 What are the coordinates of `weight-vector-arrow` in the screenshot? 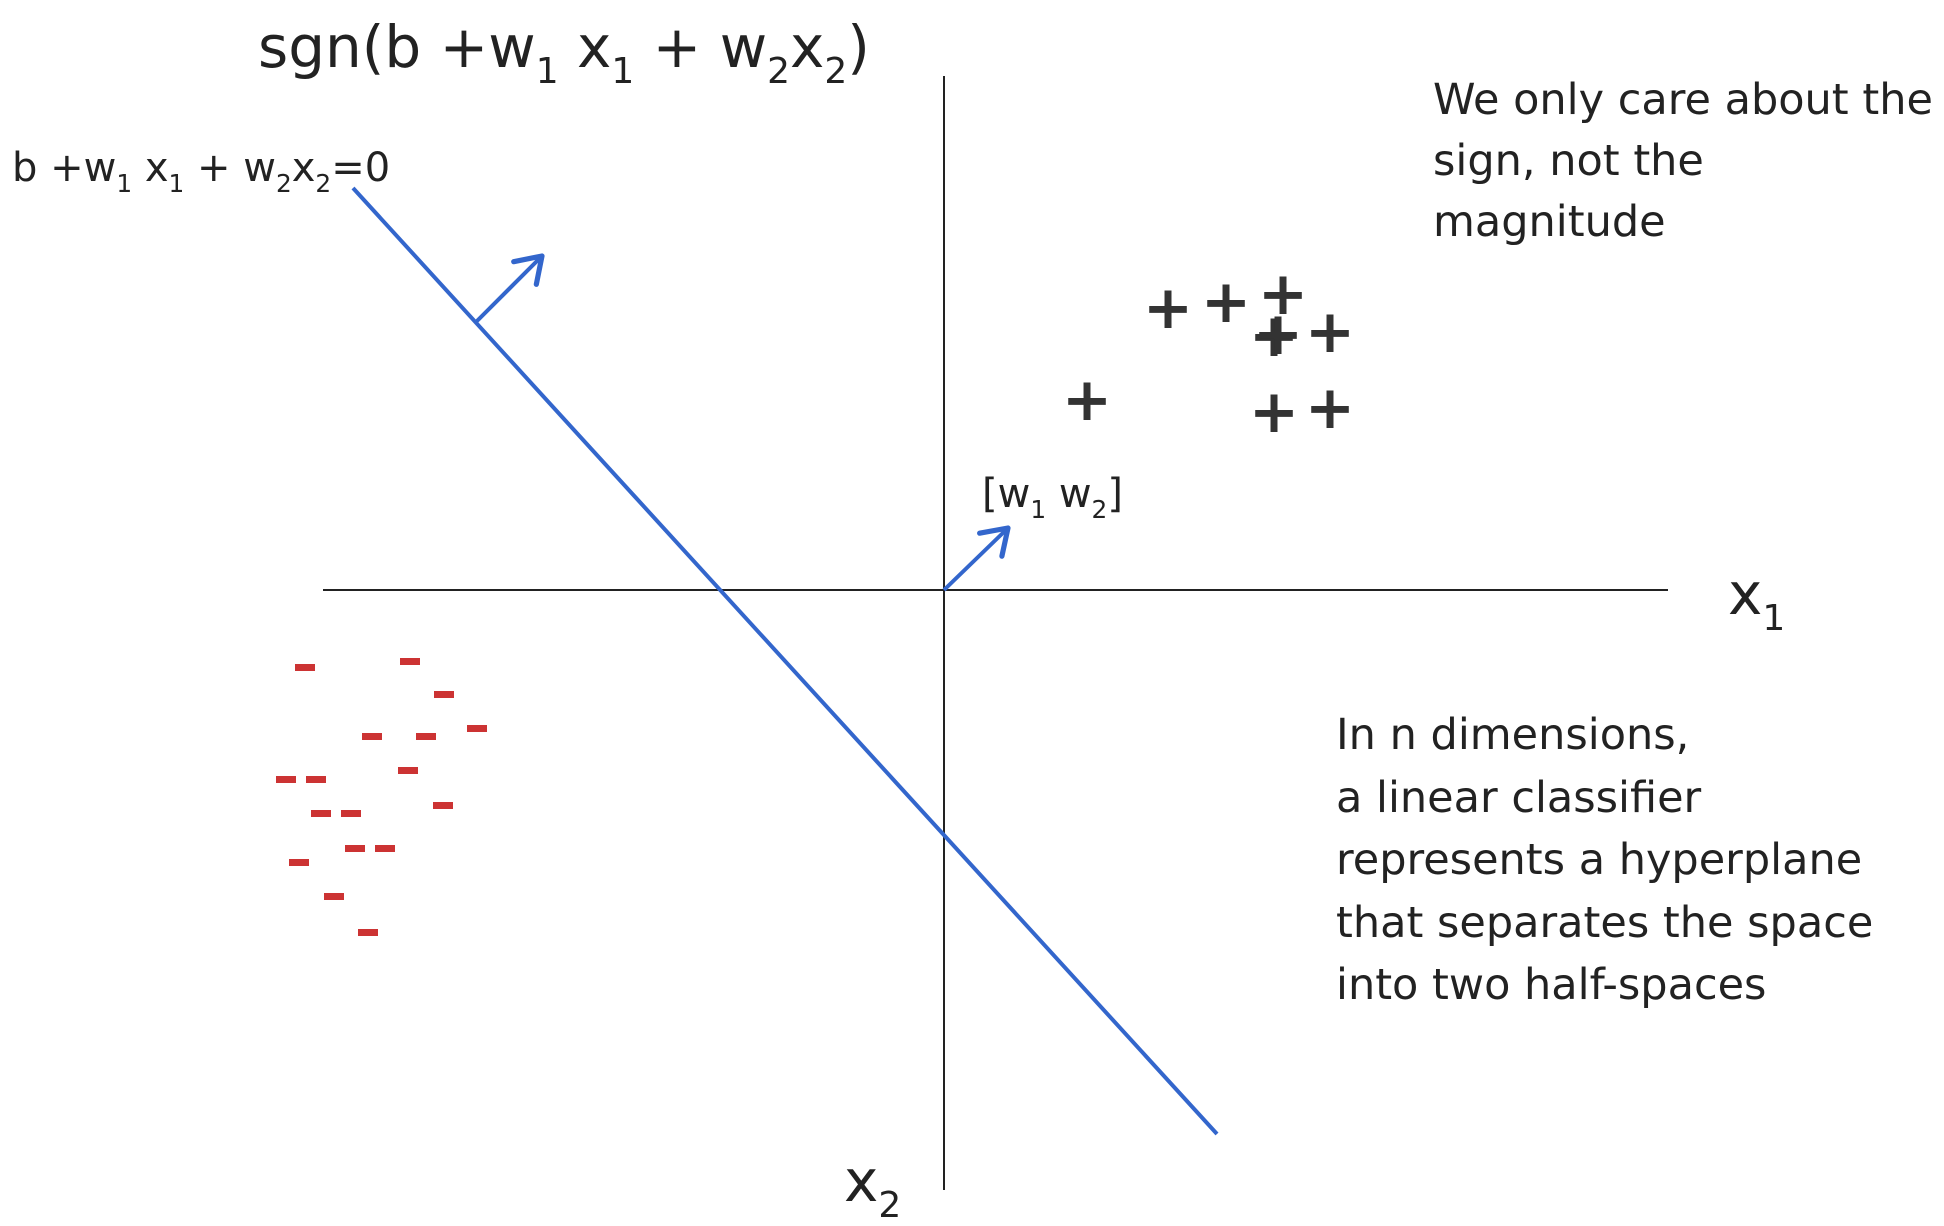 It's located at (976, 558).